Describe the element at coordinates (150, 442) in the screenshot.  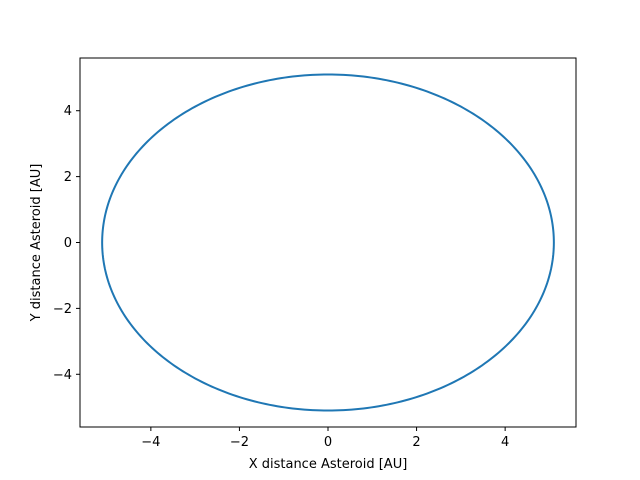
I see `x-tick-label: −4` at that location.